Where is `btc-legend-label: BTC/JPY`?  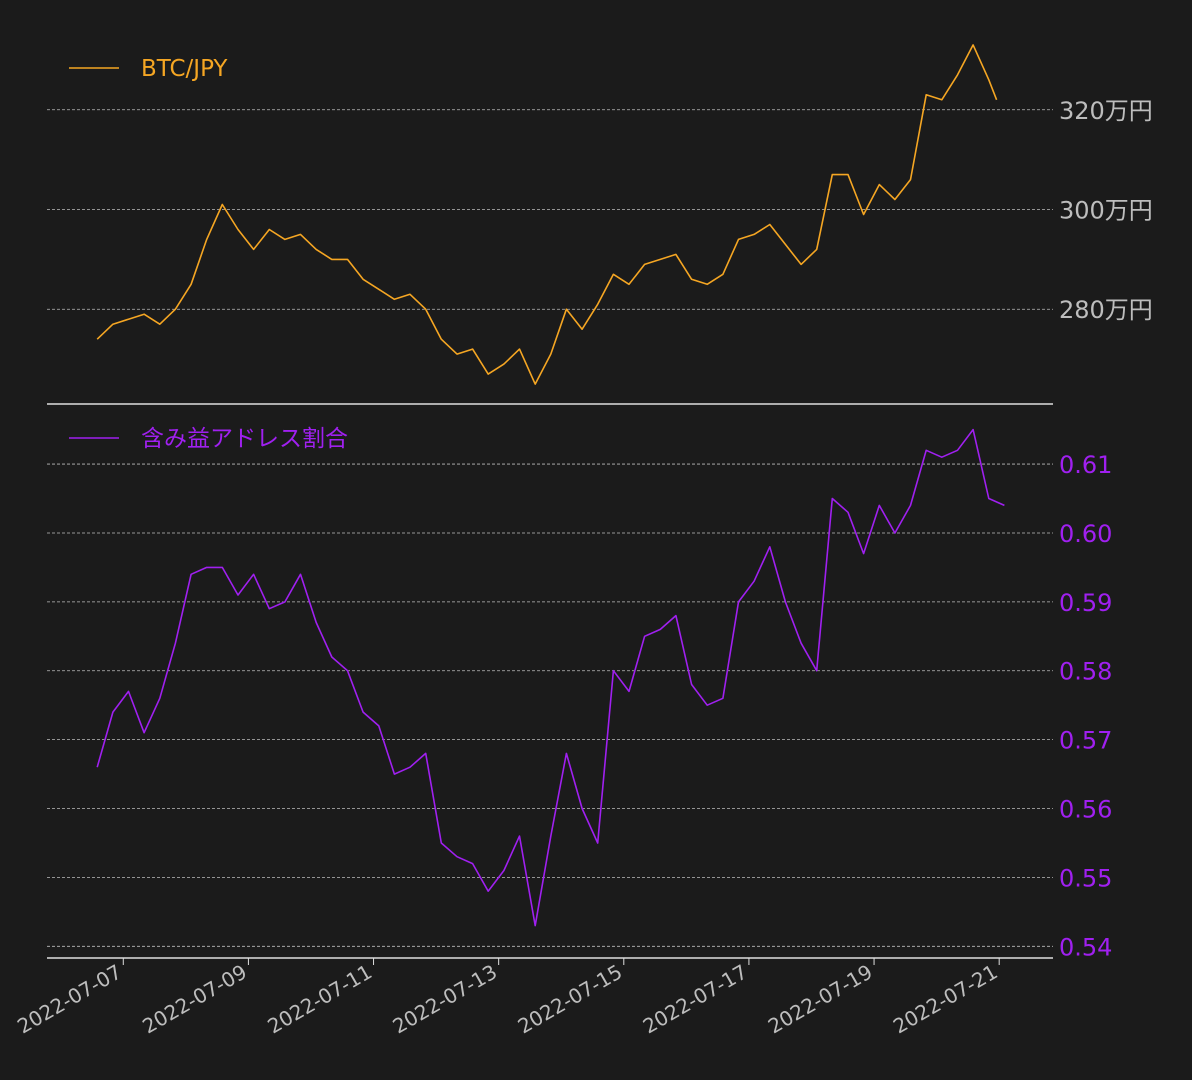 btc-legend-label: BTC/JPY is located at coordinates (184, 69).